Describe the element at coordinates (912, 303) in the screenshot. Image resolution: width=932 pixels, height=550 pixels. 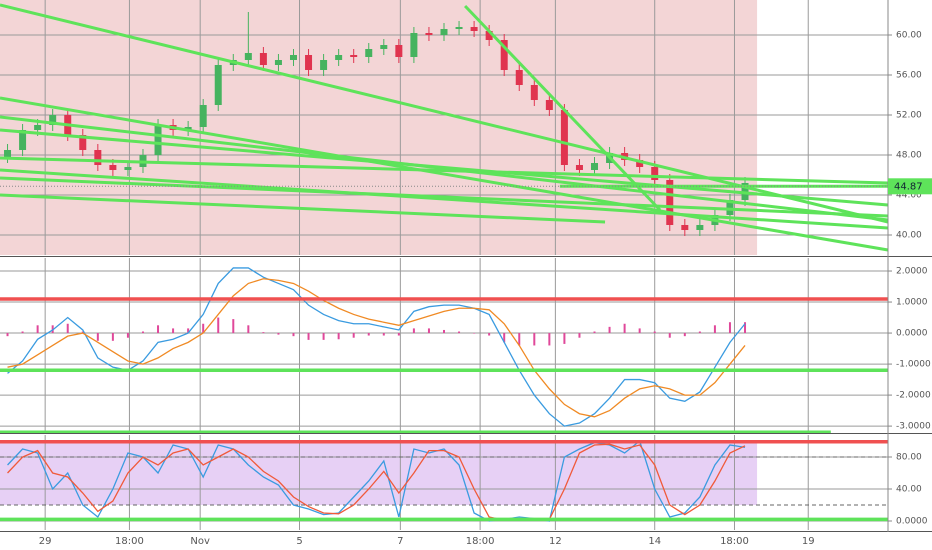
I see `y-tick-label: 1.0000` at that location.